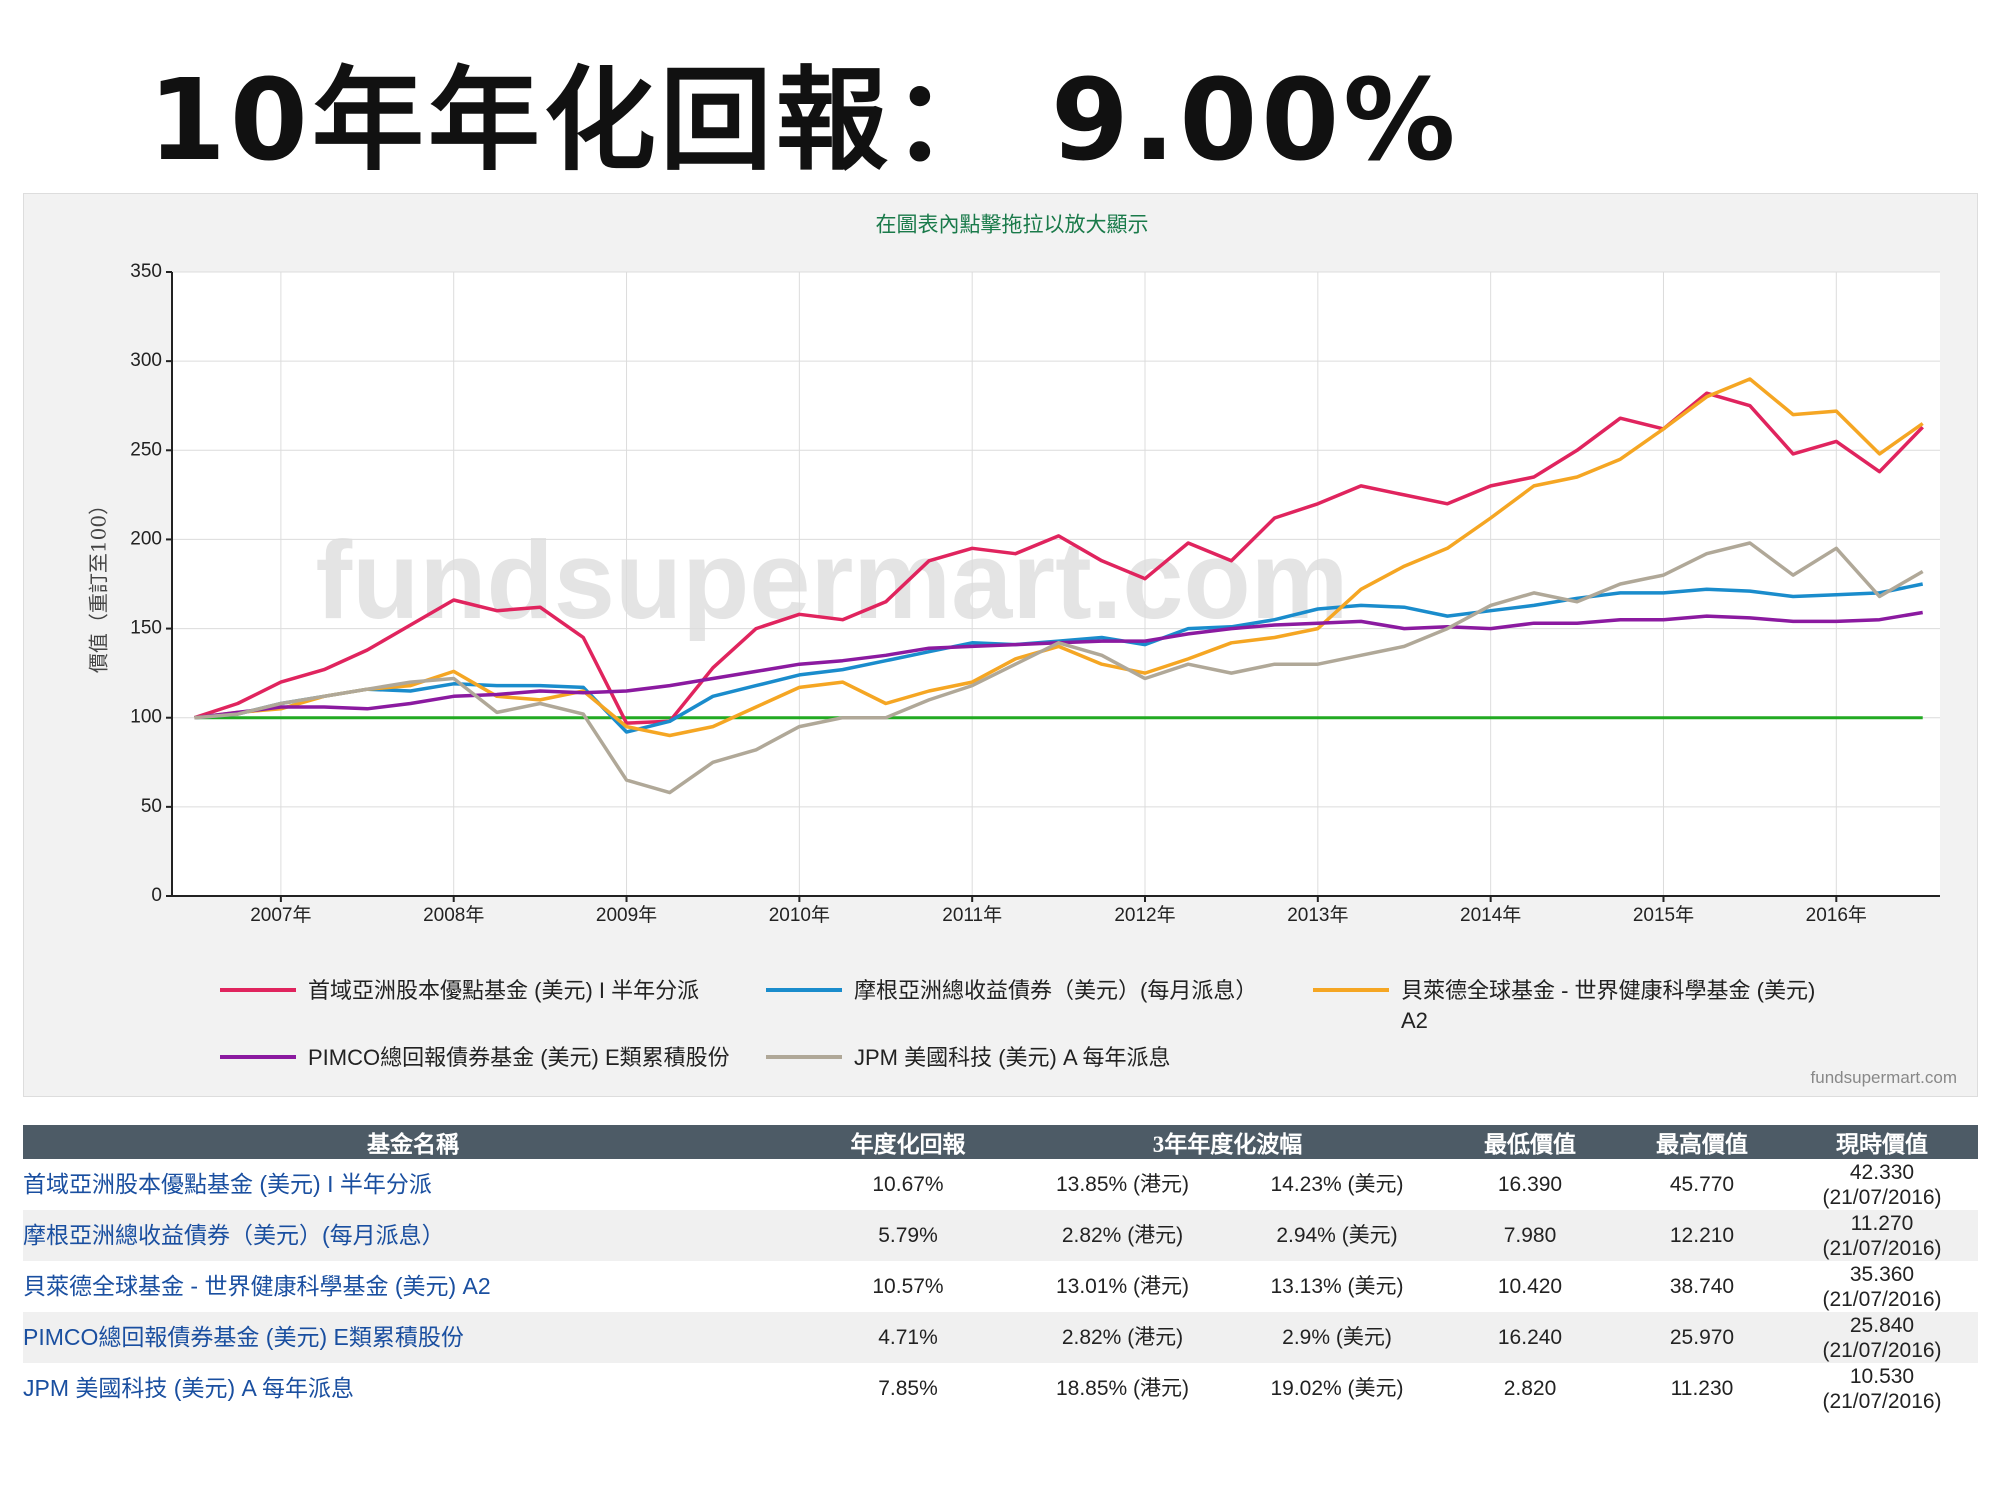  What do you see at coordinates (799, 915) in the screenshot?
I see `x-tick-label: 2010年` at bounding box center [799, 915].